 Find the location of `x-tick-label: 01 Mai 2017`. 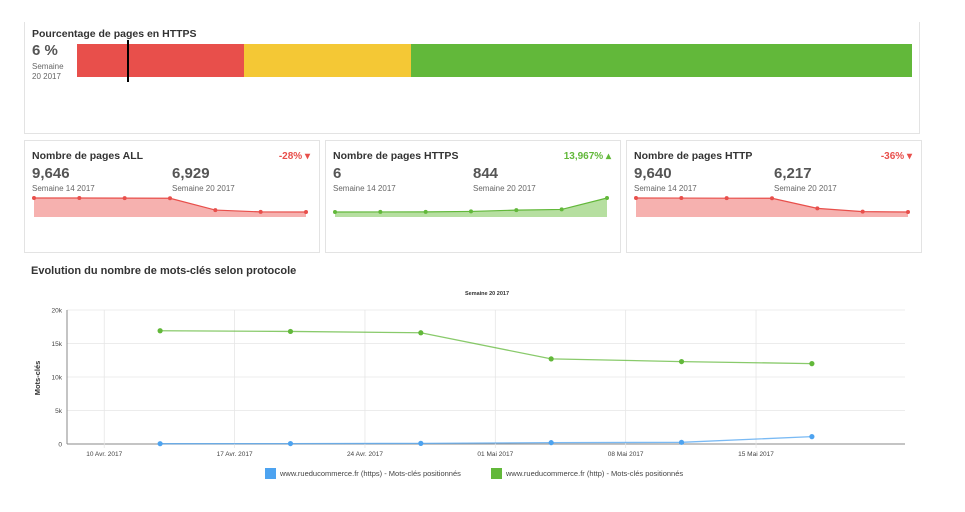

x-tick-label: 01 Mai 2017 is located at coordinates (495, 454).